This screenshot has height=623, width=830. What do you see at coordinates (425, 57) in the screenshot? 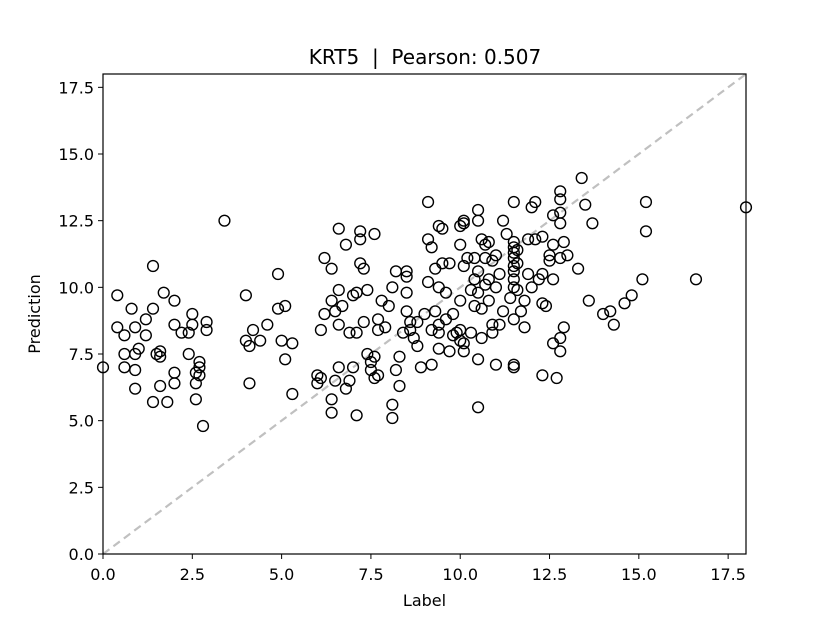
I see `chart-title: KRT5 | Pearson: 0.507` at bounding box center [425, 57].